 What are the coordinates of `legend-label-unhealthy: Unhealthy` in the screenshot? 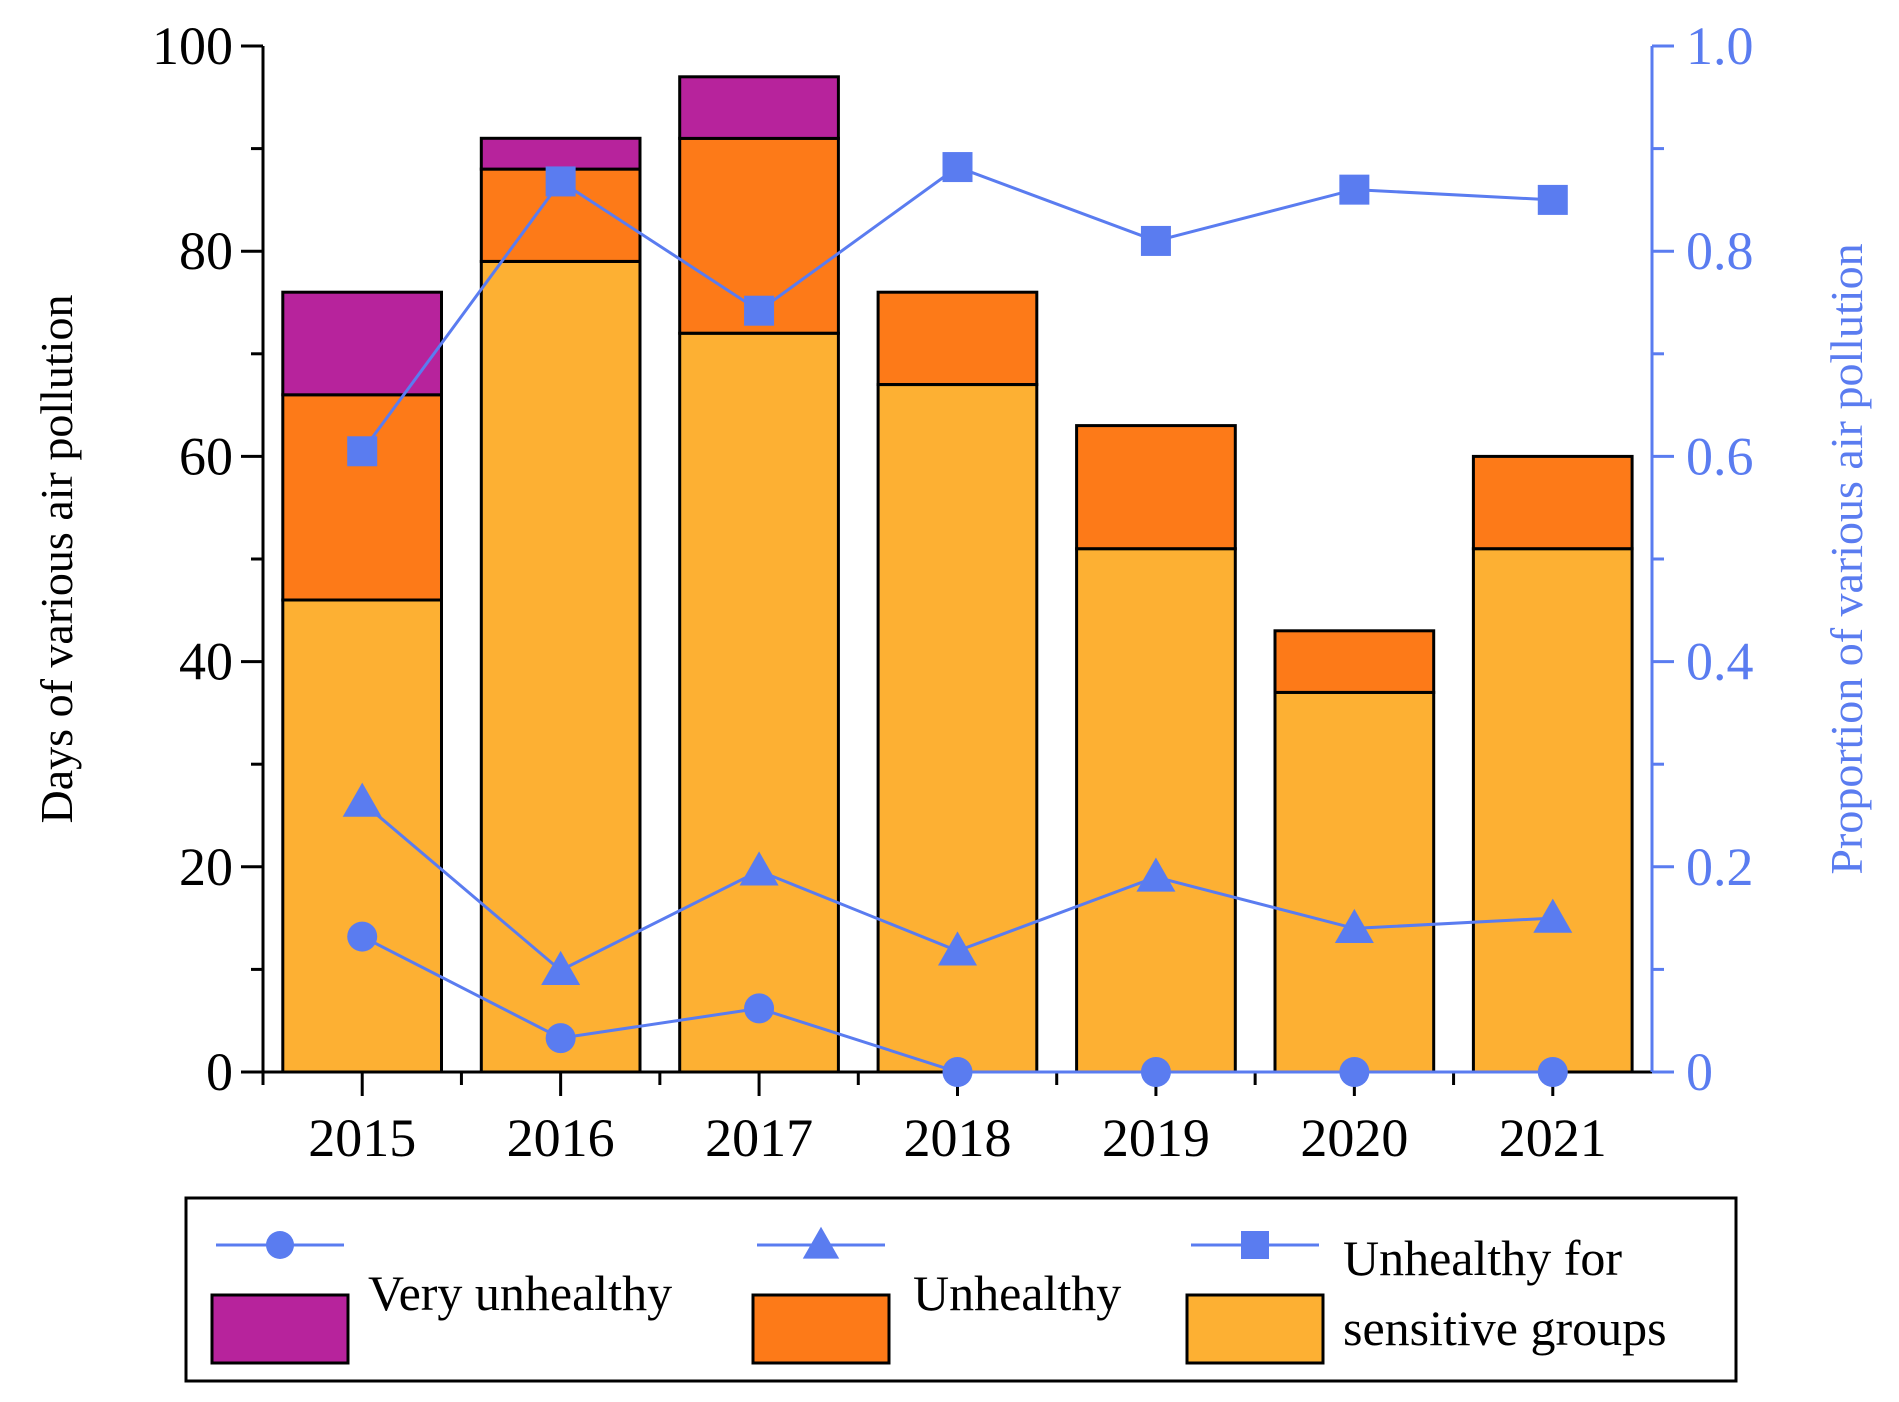 It's located at (1017, 1293).